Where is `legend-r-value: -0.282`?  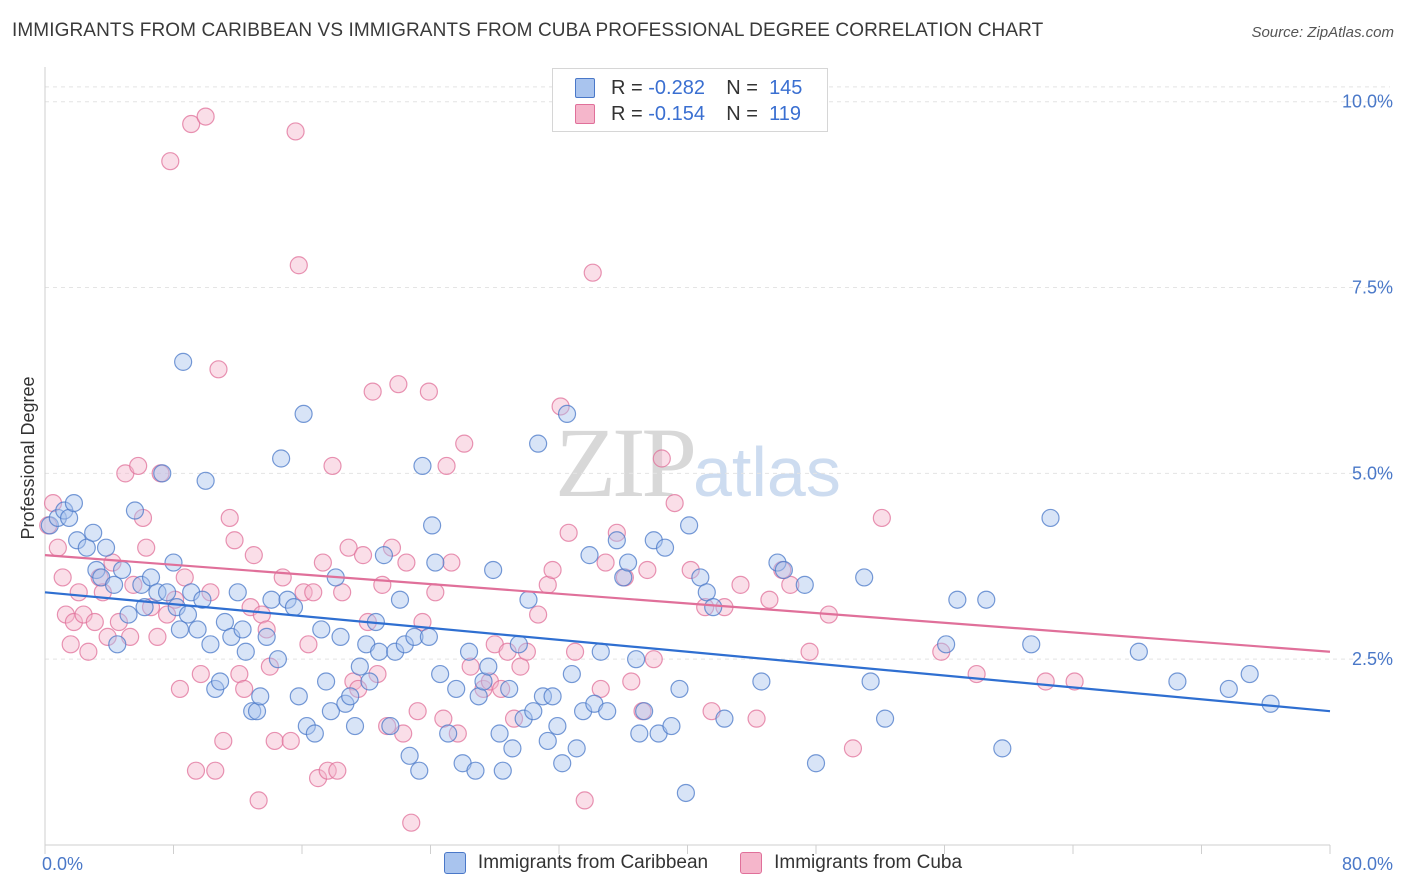 legend-r-value: -0.282 is located at coordinates (676, 87).